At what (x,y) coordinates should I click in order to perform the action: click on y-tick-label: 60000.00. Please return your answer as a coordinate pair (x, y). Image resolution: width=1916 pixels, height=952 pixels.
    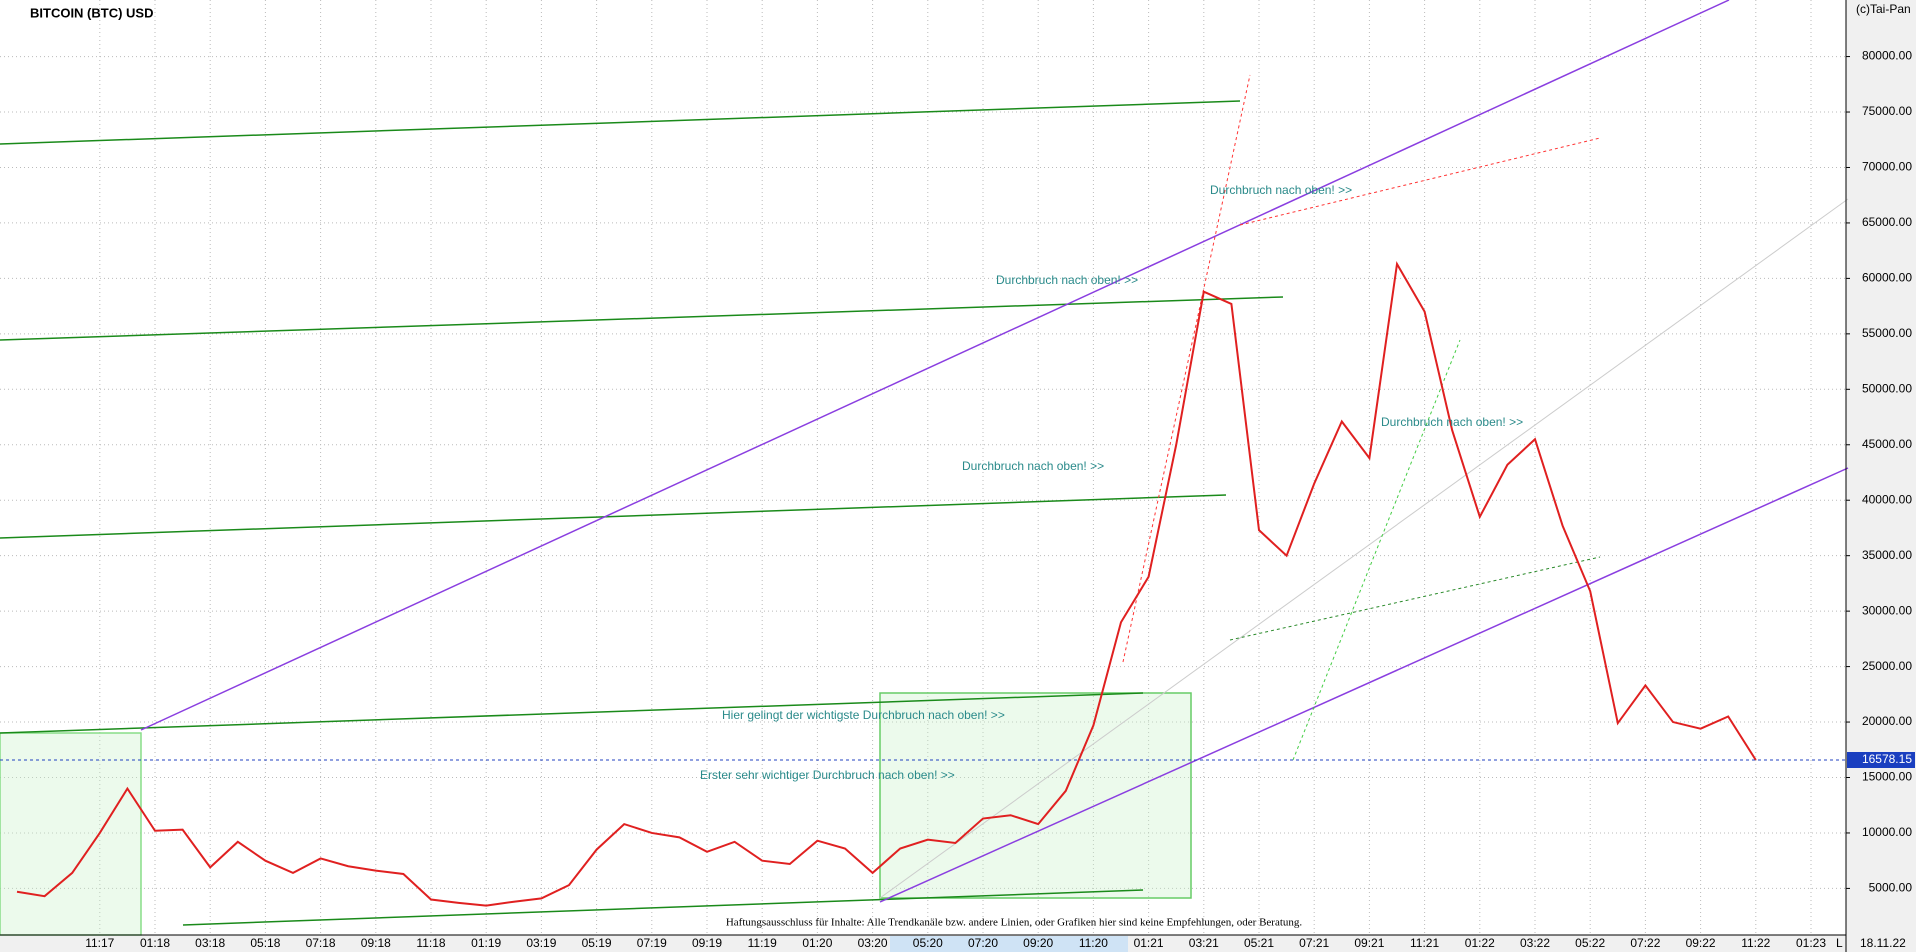
    Looking at the image, I should click on (1887, 278).